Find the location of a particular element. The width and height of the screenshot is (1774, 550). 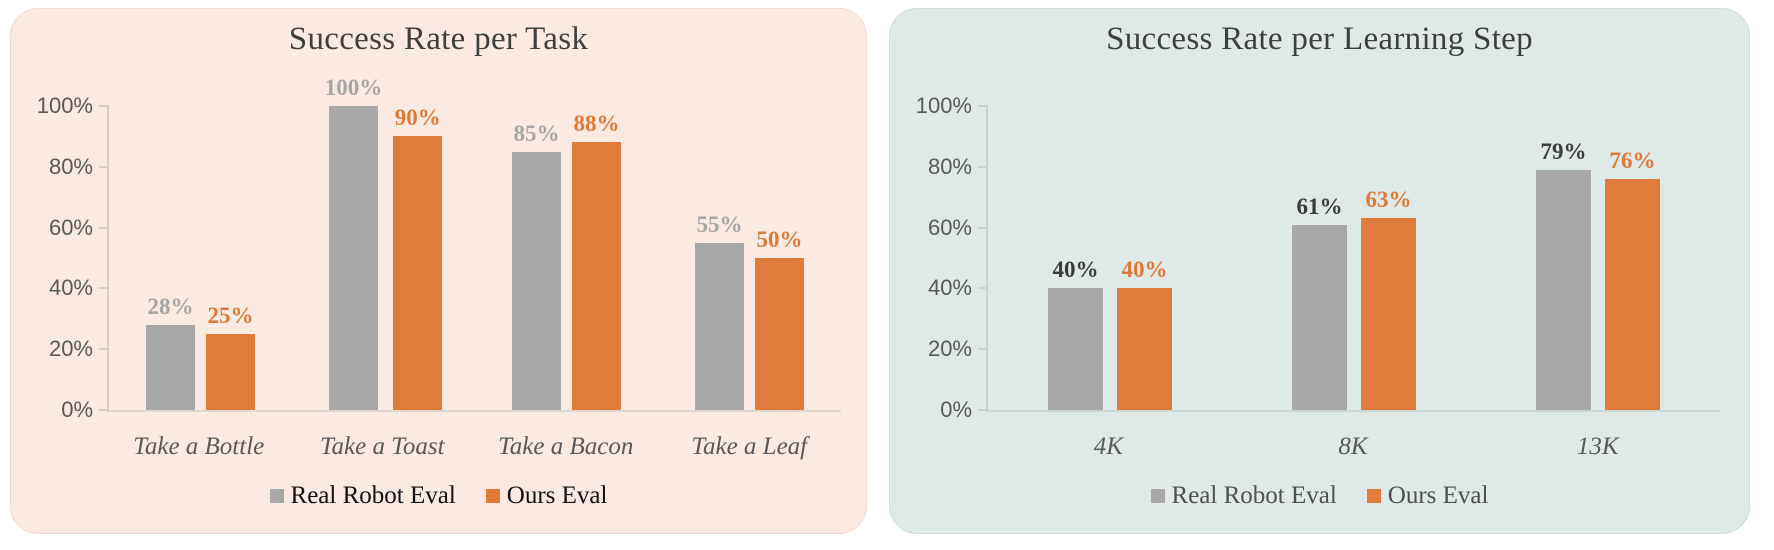

data-label: 88% is located at coordinates (596, 123).